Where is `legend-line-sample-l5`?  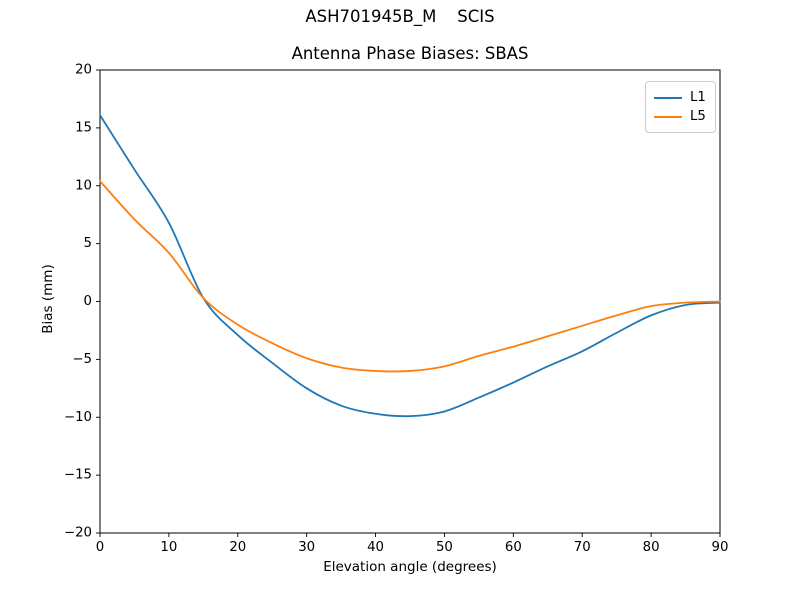
legend-line-sample-l5 is located at coordinates (668, 116).